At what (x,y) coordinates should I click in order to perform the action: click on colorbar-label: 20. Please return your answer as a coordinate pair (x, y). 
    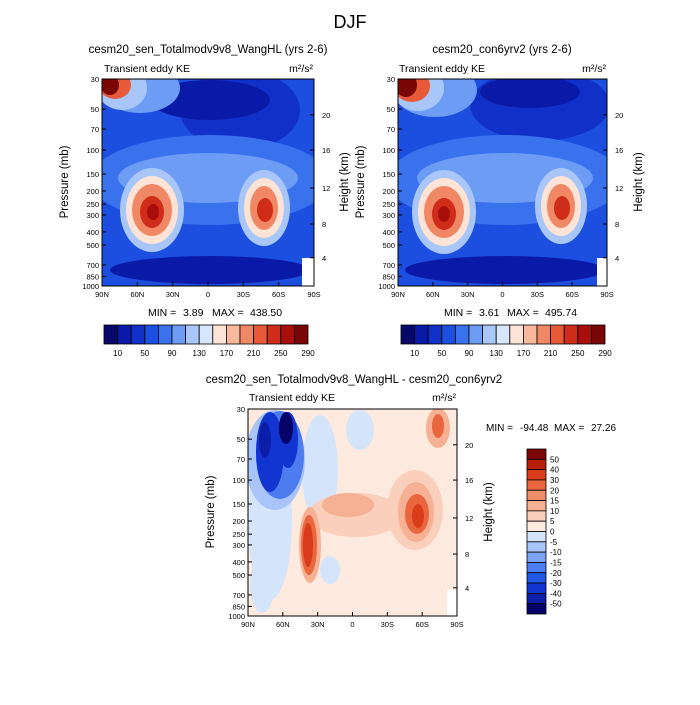
    Looking at the image, I should click on (554, 490).